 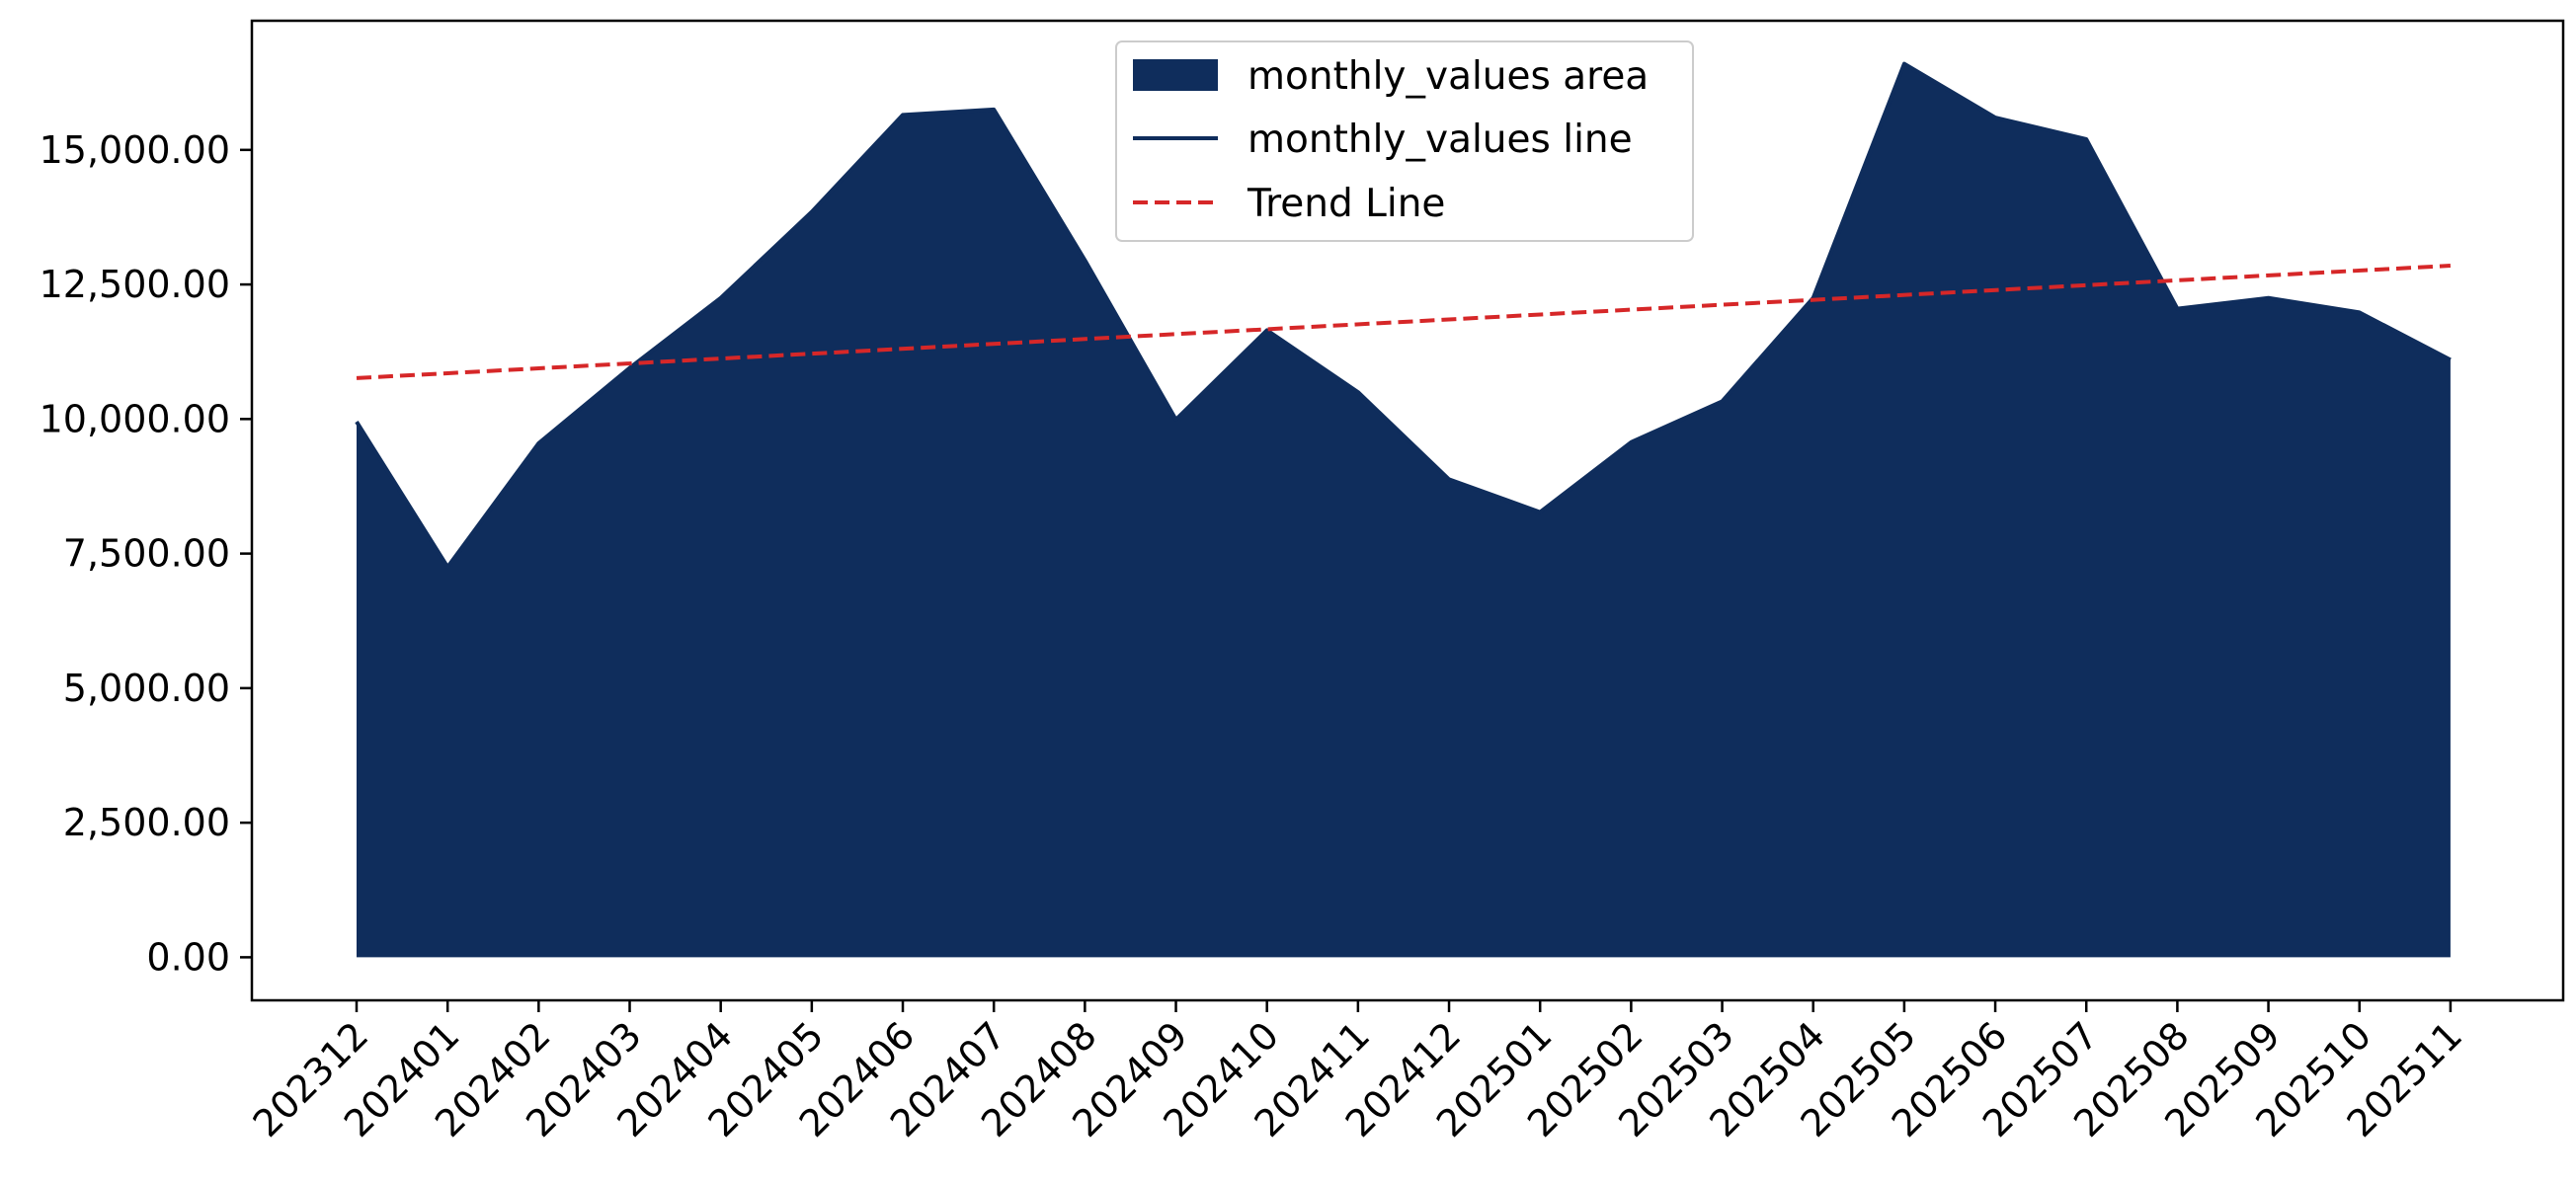 What do you see at coordinates (1440, 140) in the screenshot?
I see `legend-label-line: monthly_values line` at bounding box center [1440, 140].